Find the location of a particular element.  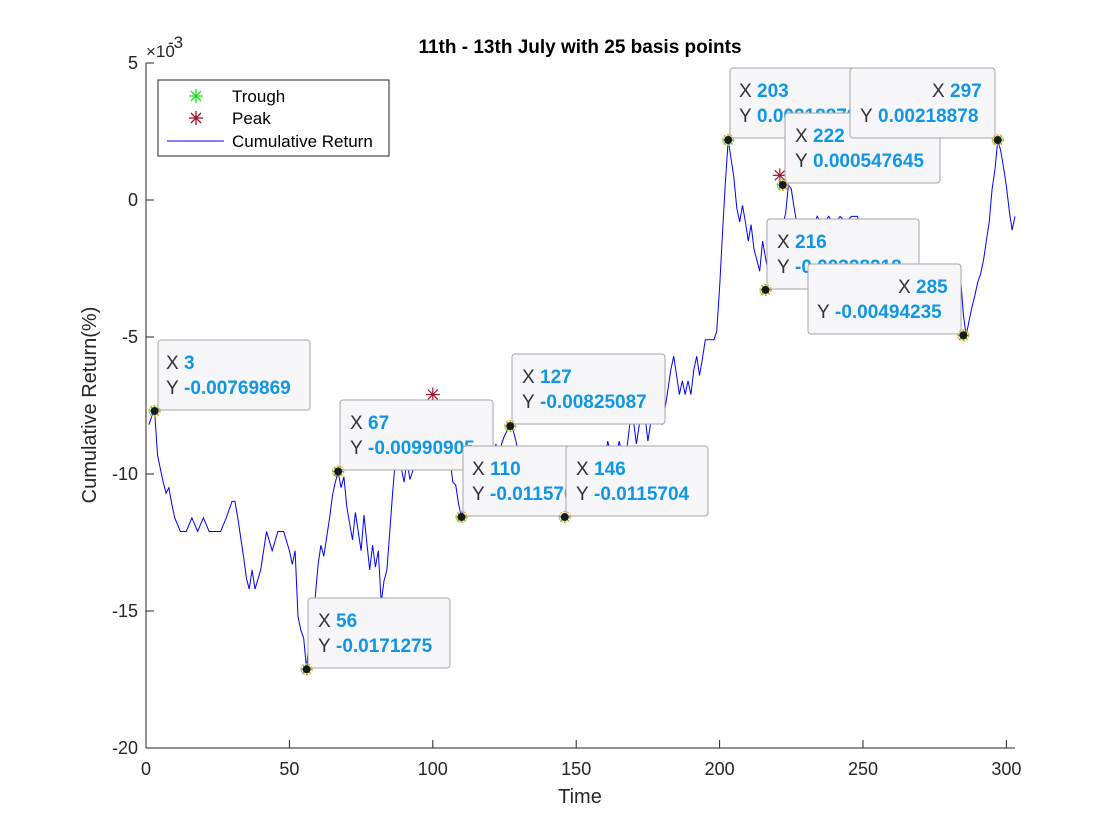

datatip-x-value: 110 is located at coordinates (505, 469).